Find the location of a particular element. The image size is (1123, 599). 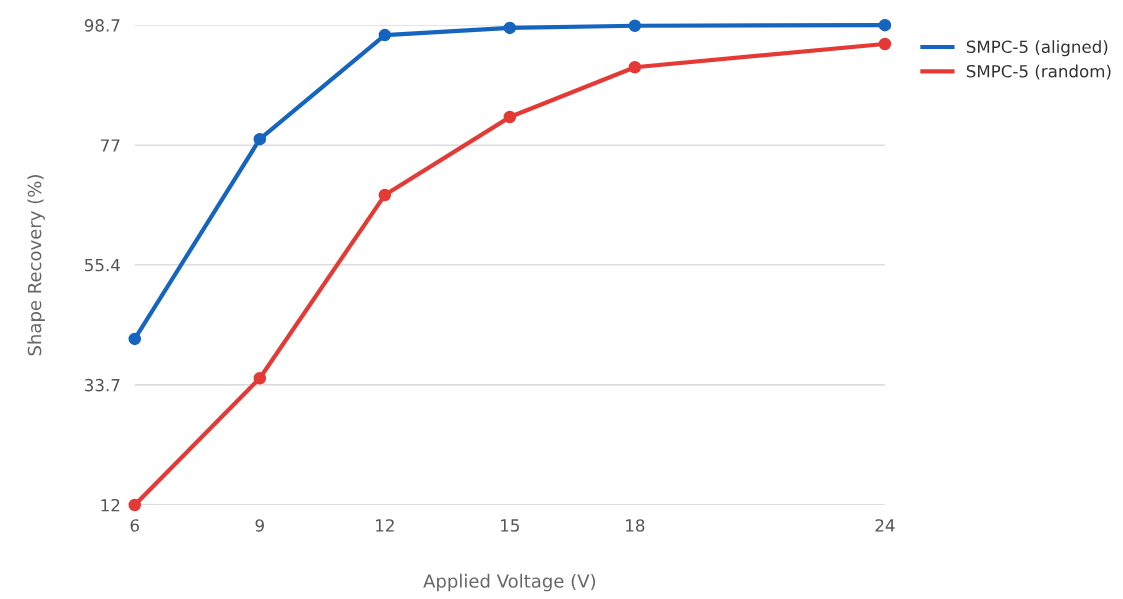

y-tick-label: 55.4 is located at coordinates (102, 265).